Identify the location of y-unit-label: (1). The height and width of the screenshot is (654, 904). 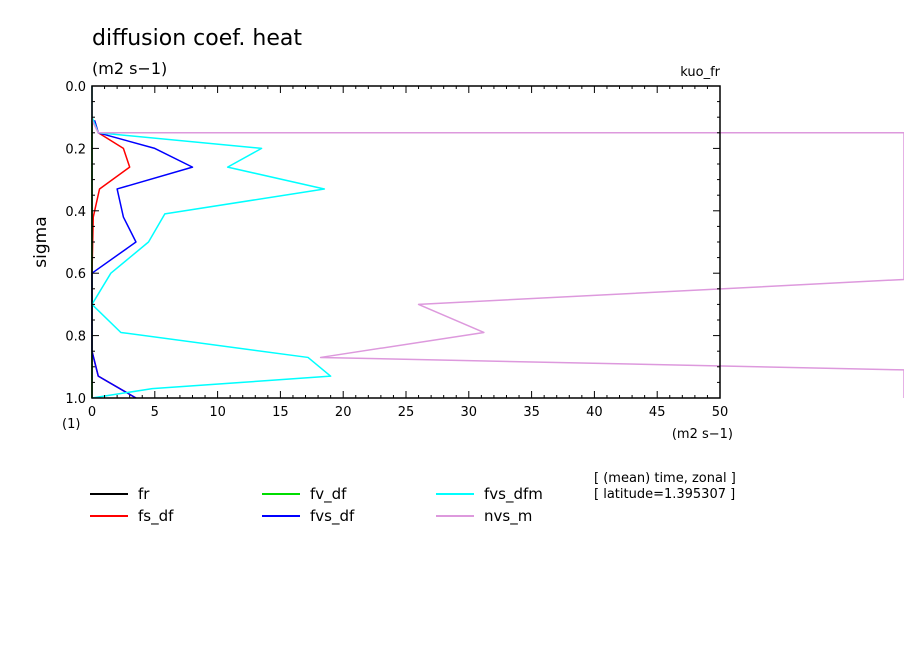
(71, 424).